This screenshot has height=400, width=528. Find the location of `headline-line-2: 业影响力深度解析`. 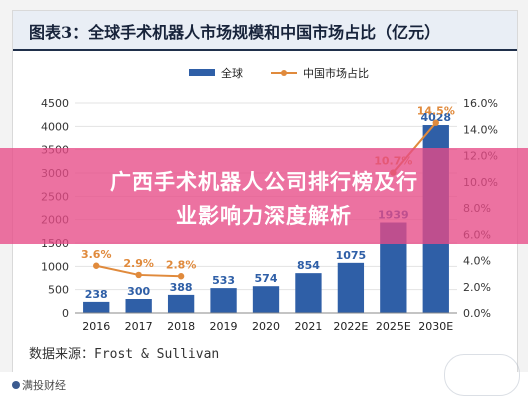

headline-line-2: 业影响力深度解析 is located at coordinates (264, 216).